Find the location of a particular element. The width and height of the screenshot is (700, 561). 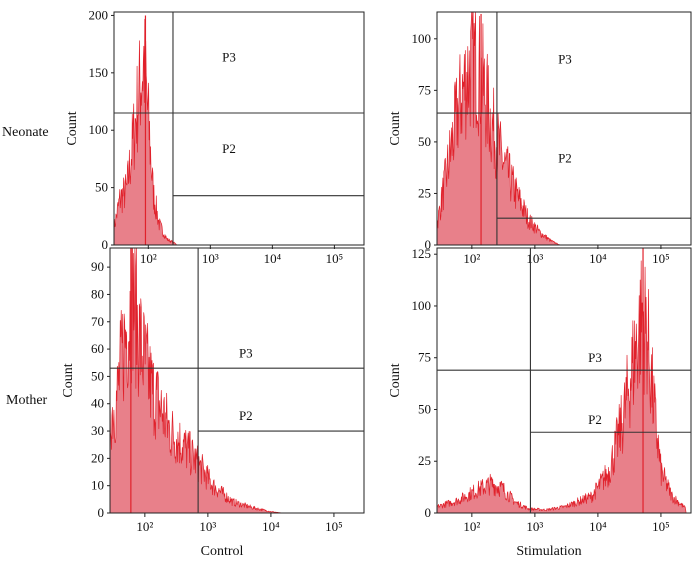

y-tick-label: 200 is located at coordinates (99, 14).